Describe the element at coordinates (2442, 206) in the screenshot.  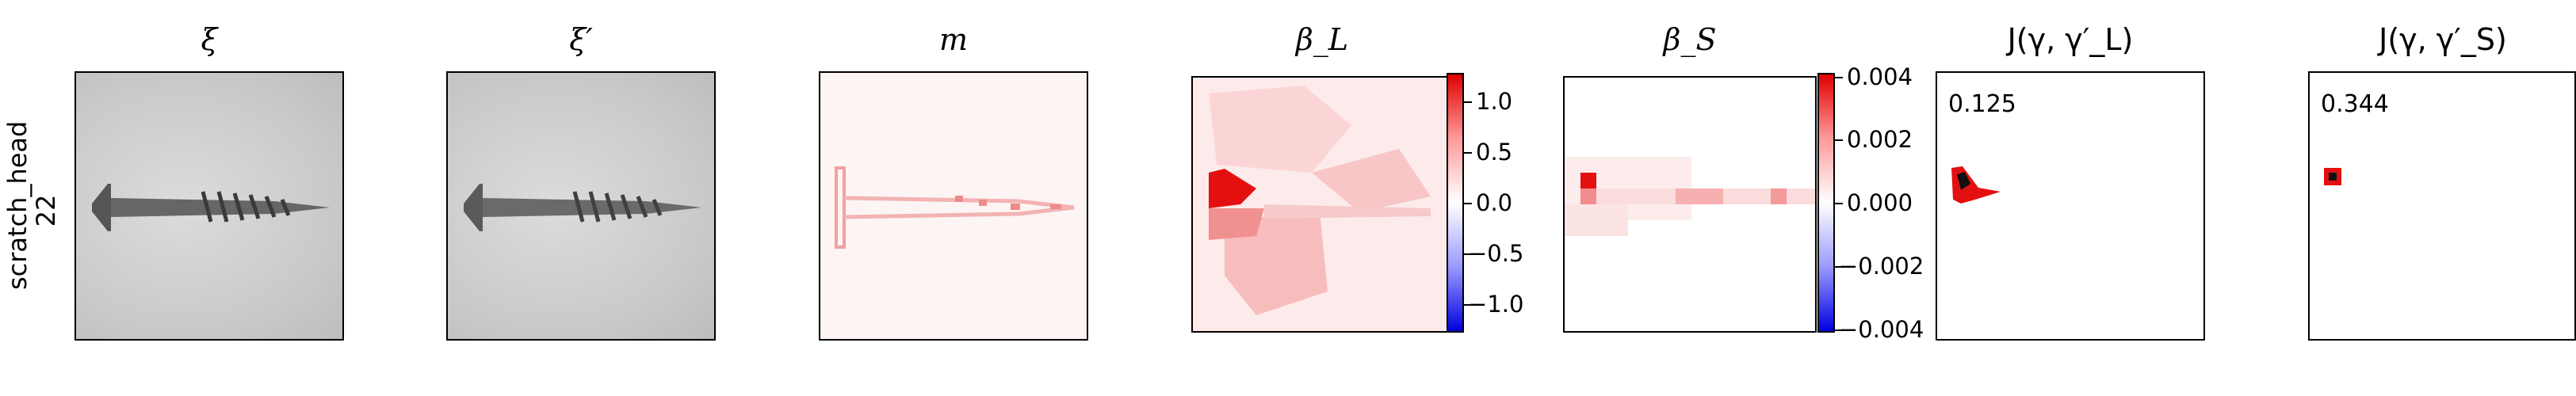
I see `panel-j-s-map: 0.344` at that location.